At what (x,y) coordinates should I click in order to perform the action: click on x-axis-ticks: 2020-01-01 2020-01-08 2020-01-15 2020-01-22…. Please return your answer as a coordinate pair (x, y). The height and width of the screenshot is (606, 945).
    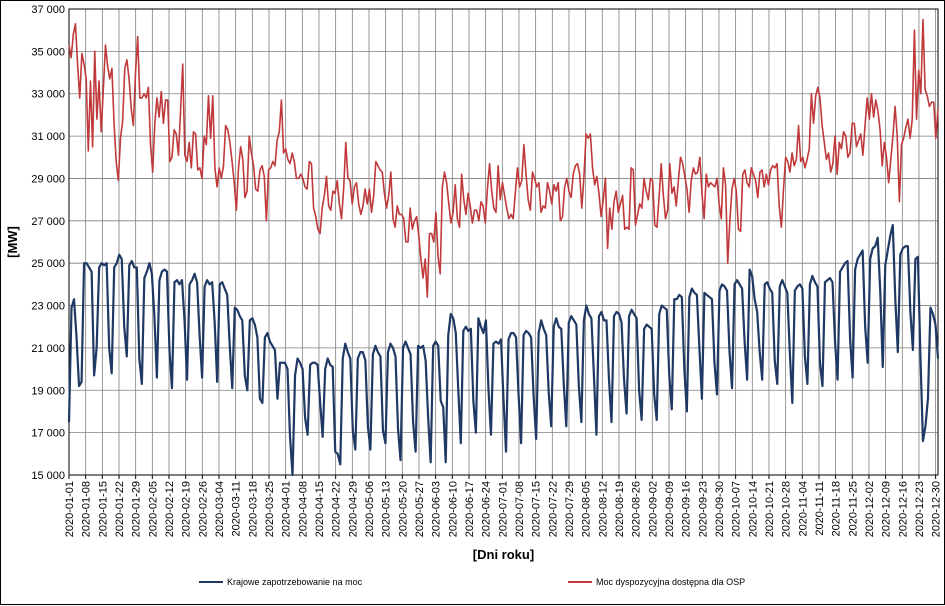
    Looking at the image, I should click on (503, 506).